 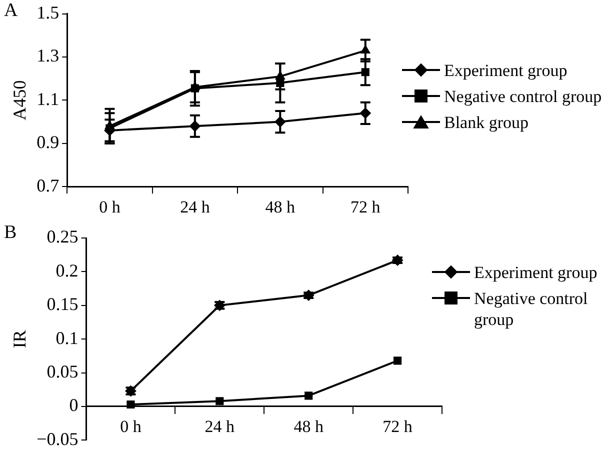 What do you see at coordinates (20, 339) in the screenshot?
I see `y-axis-title: IR` at bounding box center [20, 339].